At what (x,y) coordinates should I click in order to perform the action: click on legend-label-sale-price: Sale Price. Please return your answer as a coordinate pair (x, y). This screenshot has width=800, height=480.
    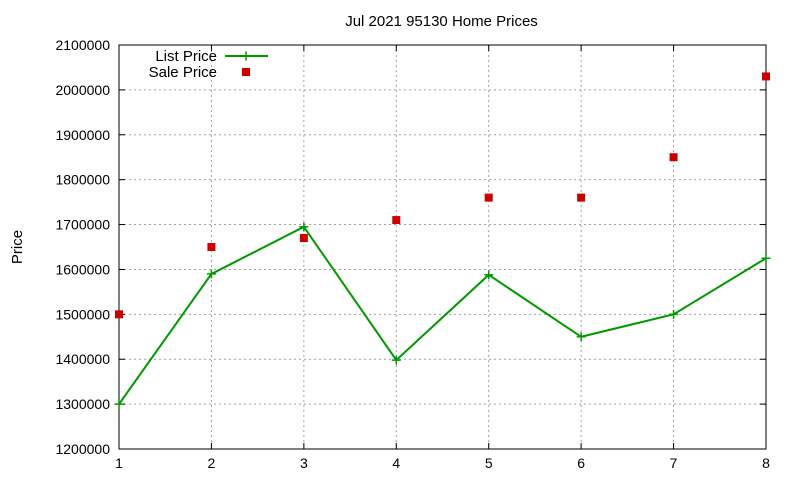
    Looking at the image, I should click on (183, 72).